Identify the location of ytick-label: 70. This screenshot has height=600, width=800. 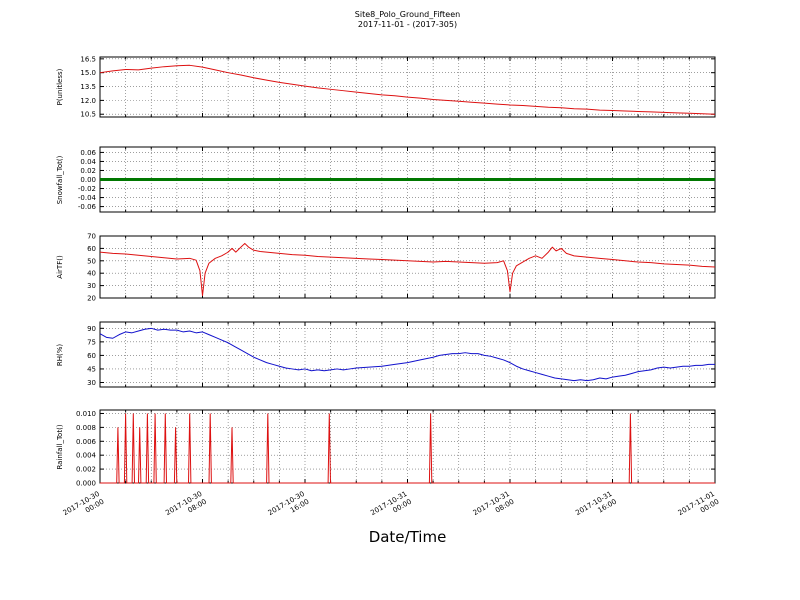
(91, 237).